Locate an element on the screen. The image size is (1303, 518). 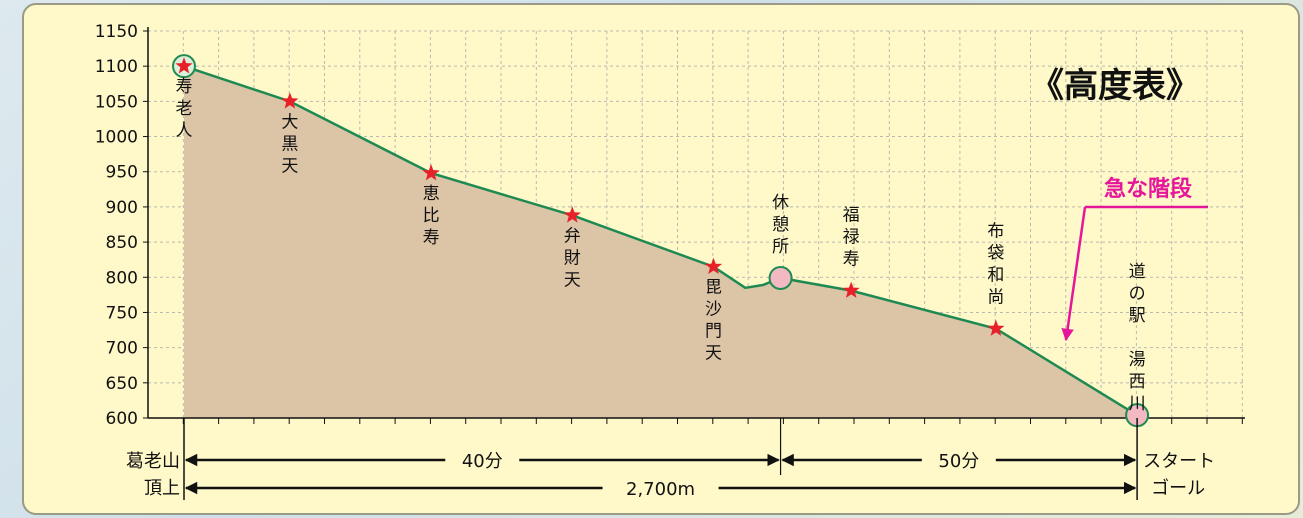
waypoint-label: 恵比寿 is located at coordinates (431, 216).